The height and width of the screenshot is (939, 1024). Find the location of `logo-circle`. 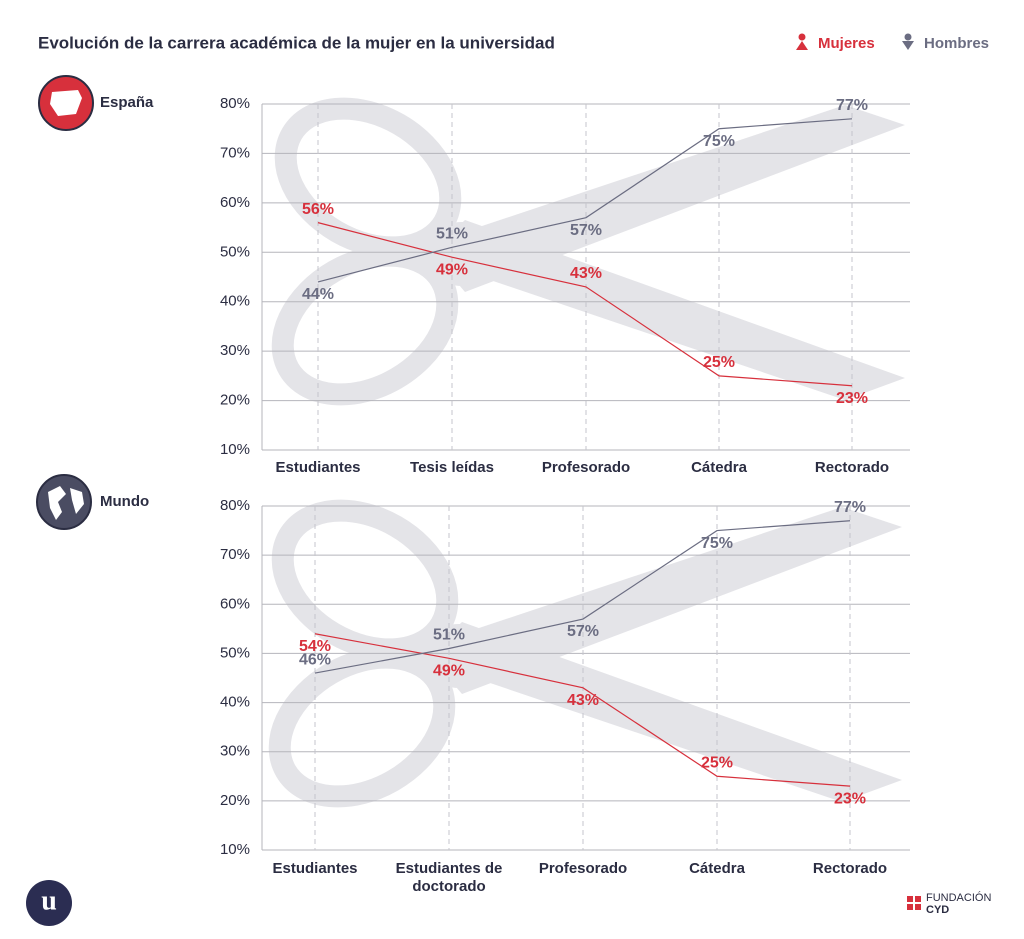

logo-circle is located at coordinates (49, 903).